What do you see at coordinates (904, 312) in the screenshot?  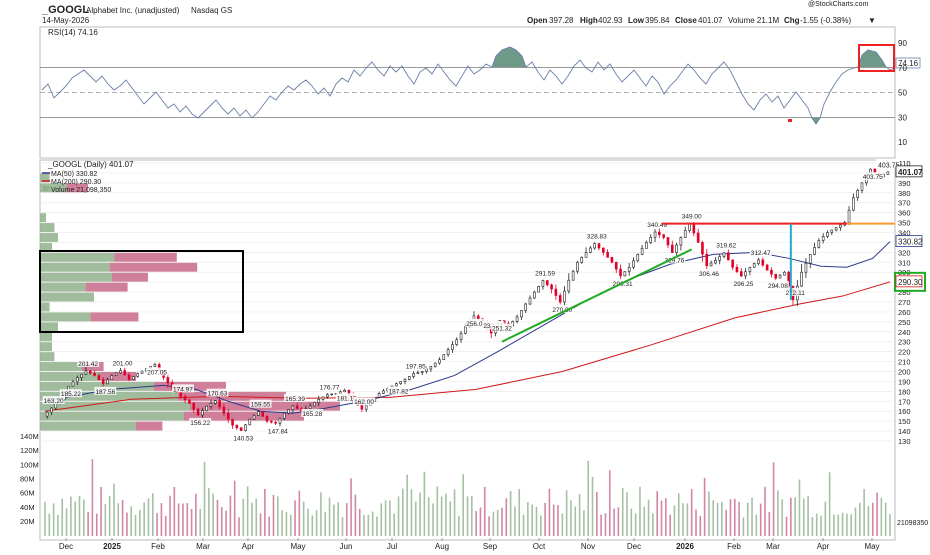 I see `price-tick-label: 260` at bounding box center [904, 312].